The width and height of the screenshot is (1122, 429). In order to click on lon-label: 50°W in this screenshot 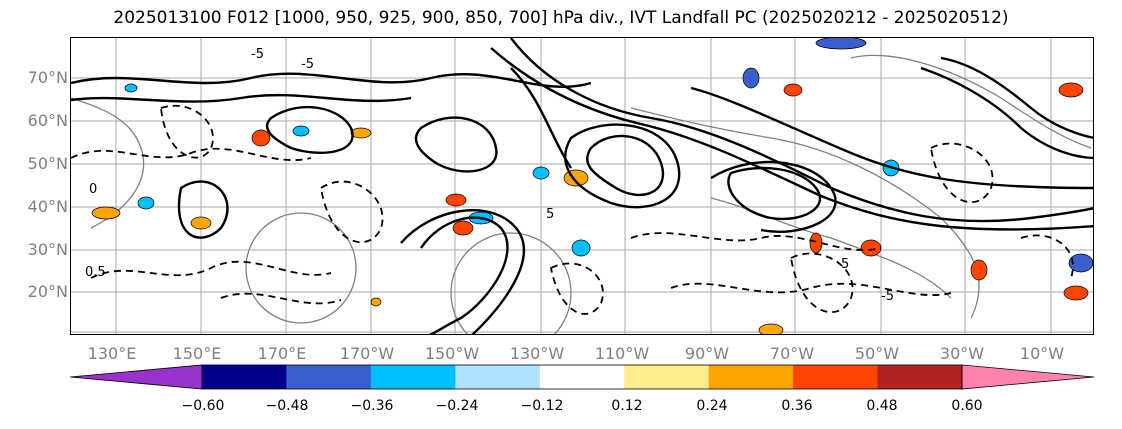, I will do `click(877, 353)`.